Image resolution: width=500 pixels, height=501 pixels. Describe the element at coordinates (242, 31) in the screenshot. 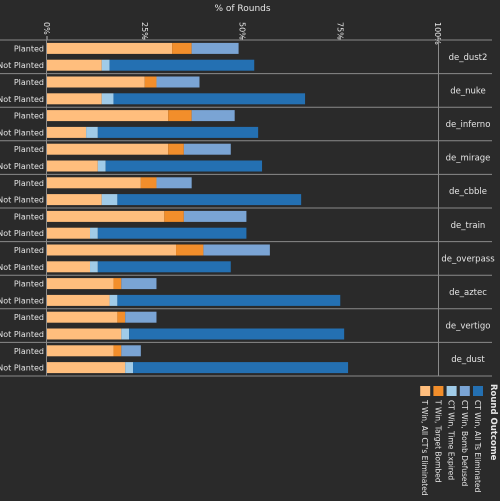

I see `x-tick-label: 50%` at that location.